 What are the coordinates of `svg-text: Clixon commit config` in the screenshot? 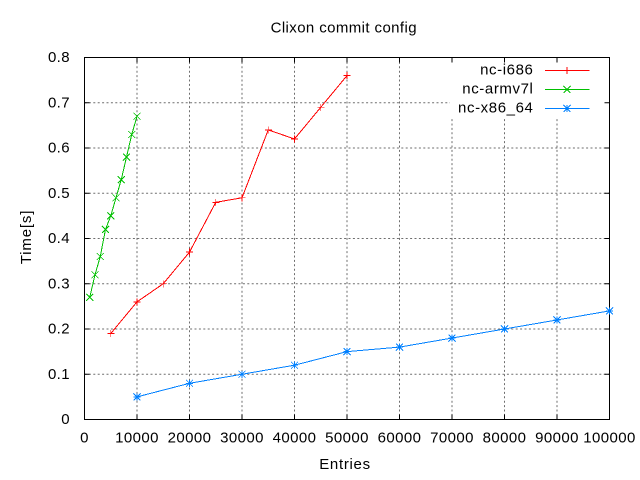 It's located at (344, 27).